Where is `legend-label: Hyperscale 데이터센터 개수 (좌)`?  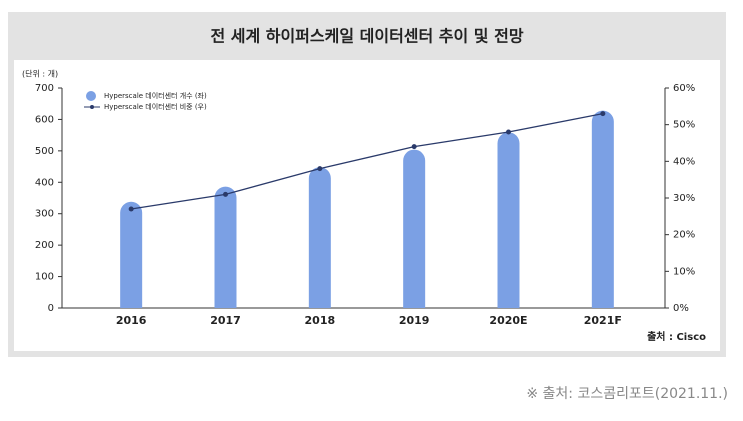 legend-label: Hyperscale 데이터센터 개수 (좌) is located at coordinates (155, 95).